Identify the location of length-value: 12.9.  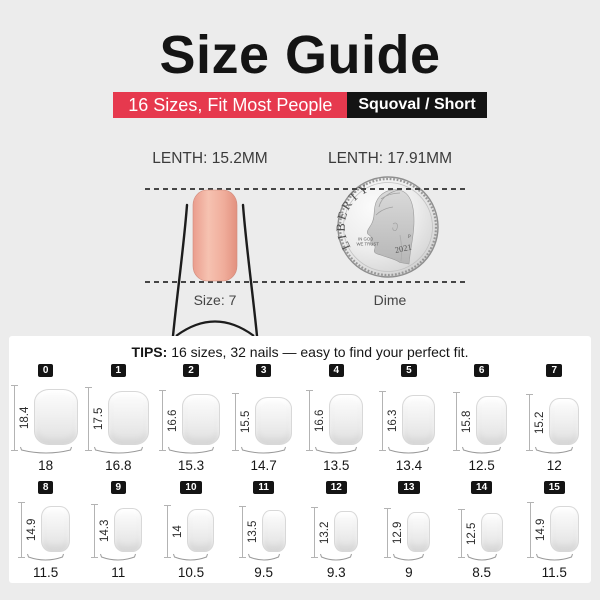
(398, 533).